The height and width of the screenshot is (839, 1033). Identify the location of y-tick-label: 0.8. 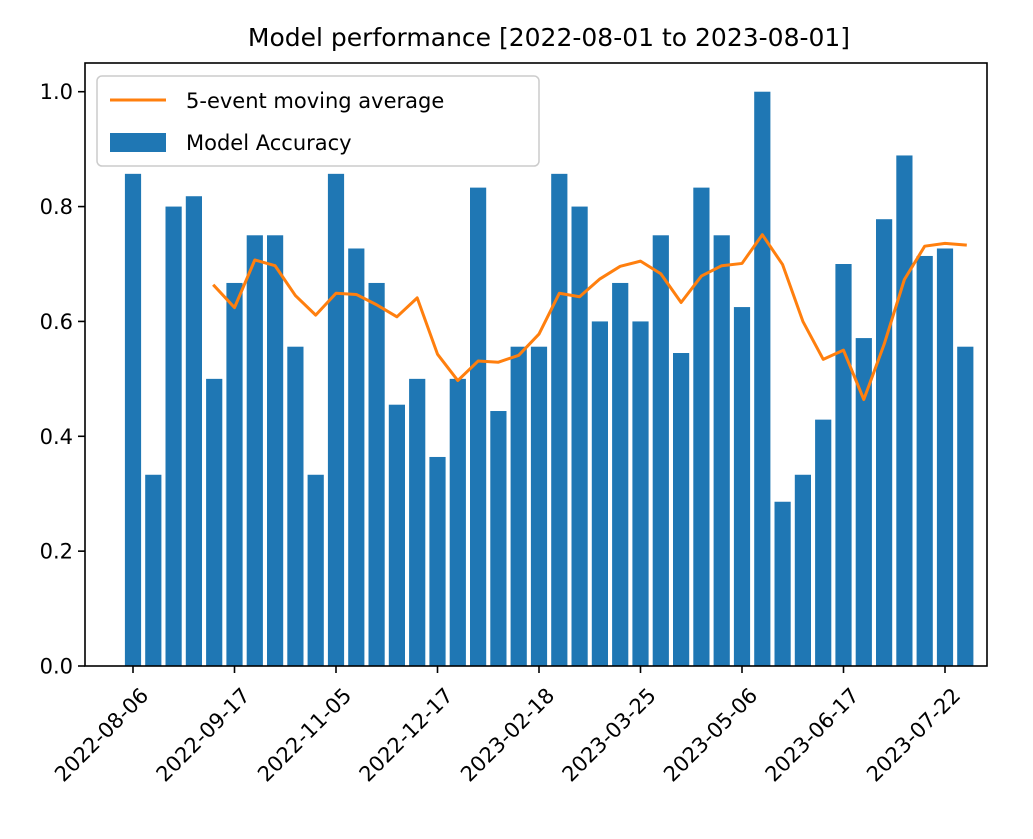
(56, 207).